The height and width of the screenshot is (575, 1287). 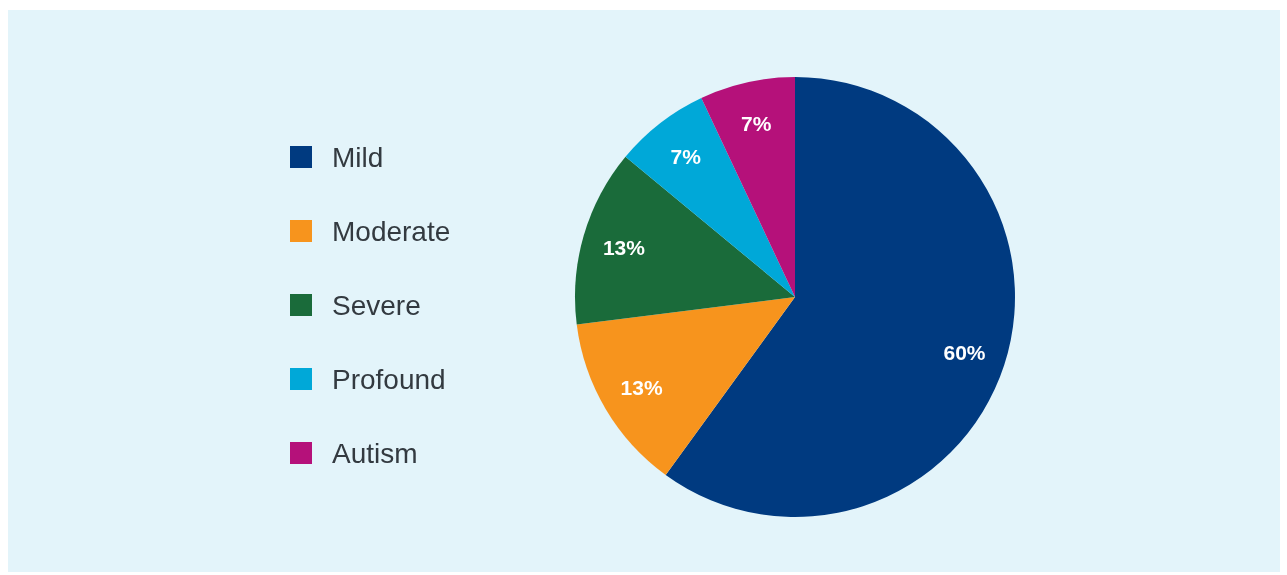 I want to click on legend-label: Severe, so click(x=376, y=305).